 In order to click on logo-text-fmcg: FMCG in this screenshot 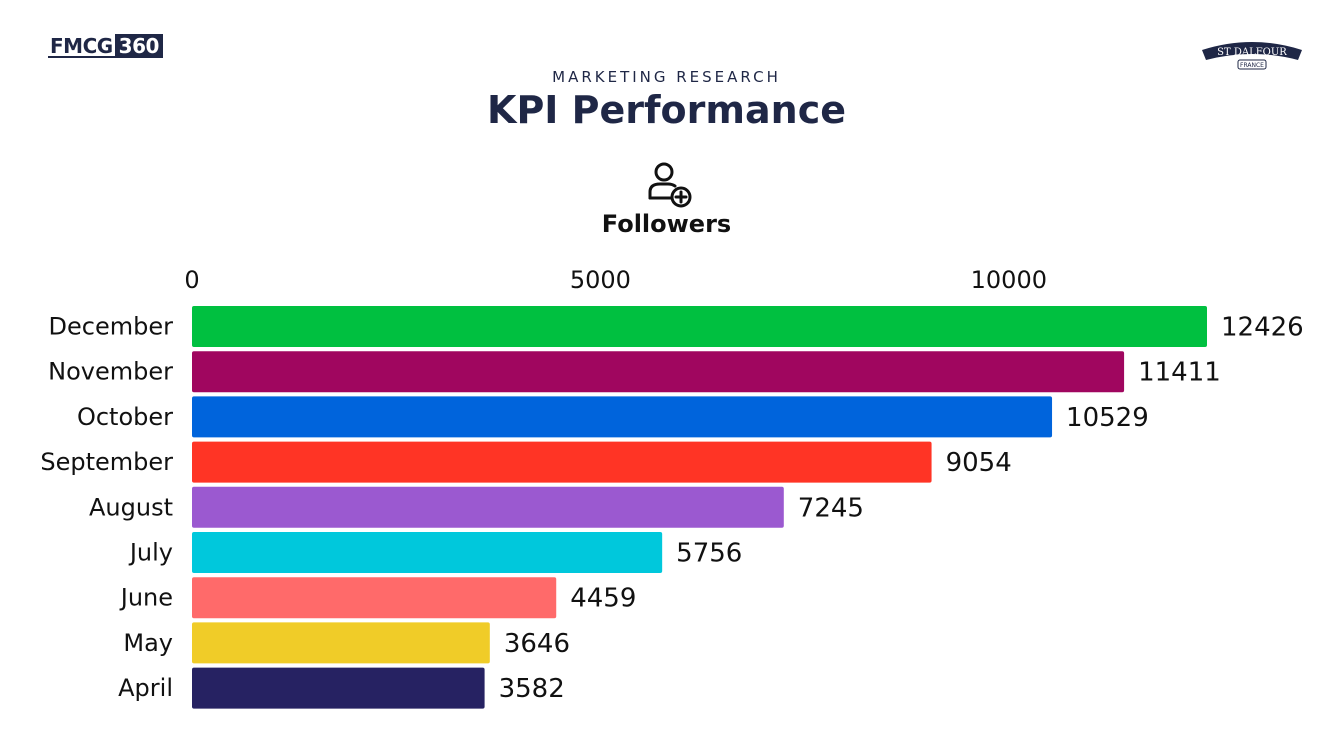, I will do `click(81, 46)`.